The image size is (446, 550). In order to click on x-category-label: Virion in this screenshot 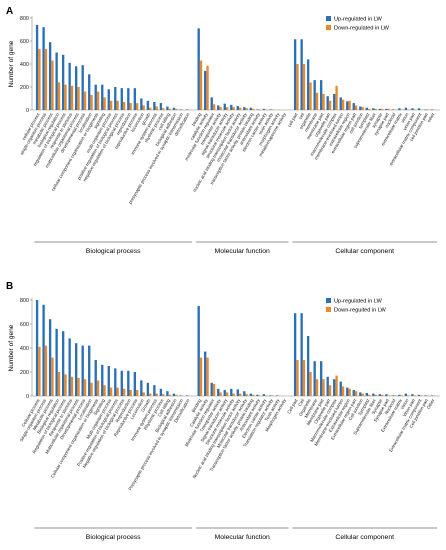, I will do `click(405, 404)`.